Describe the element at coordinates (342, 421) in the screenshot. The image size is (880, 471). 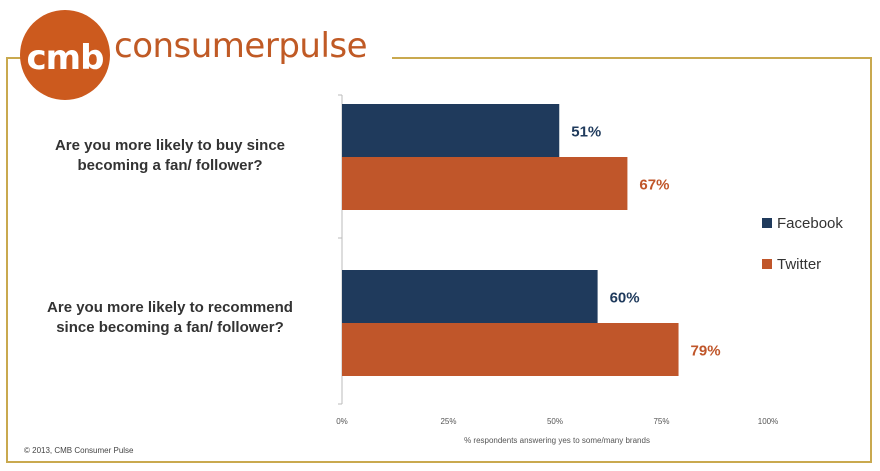
I see `x-tick-label: 0%` at that location.